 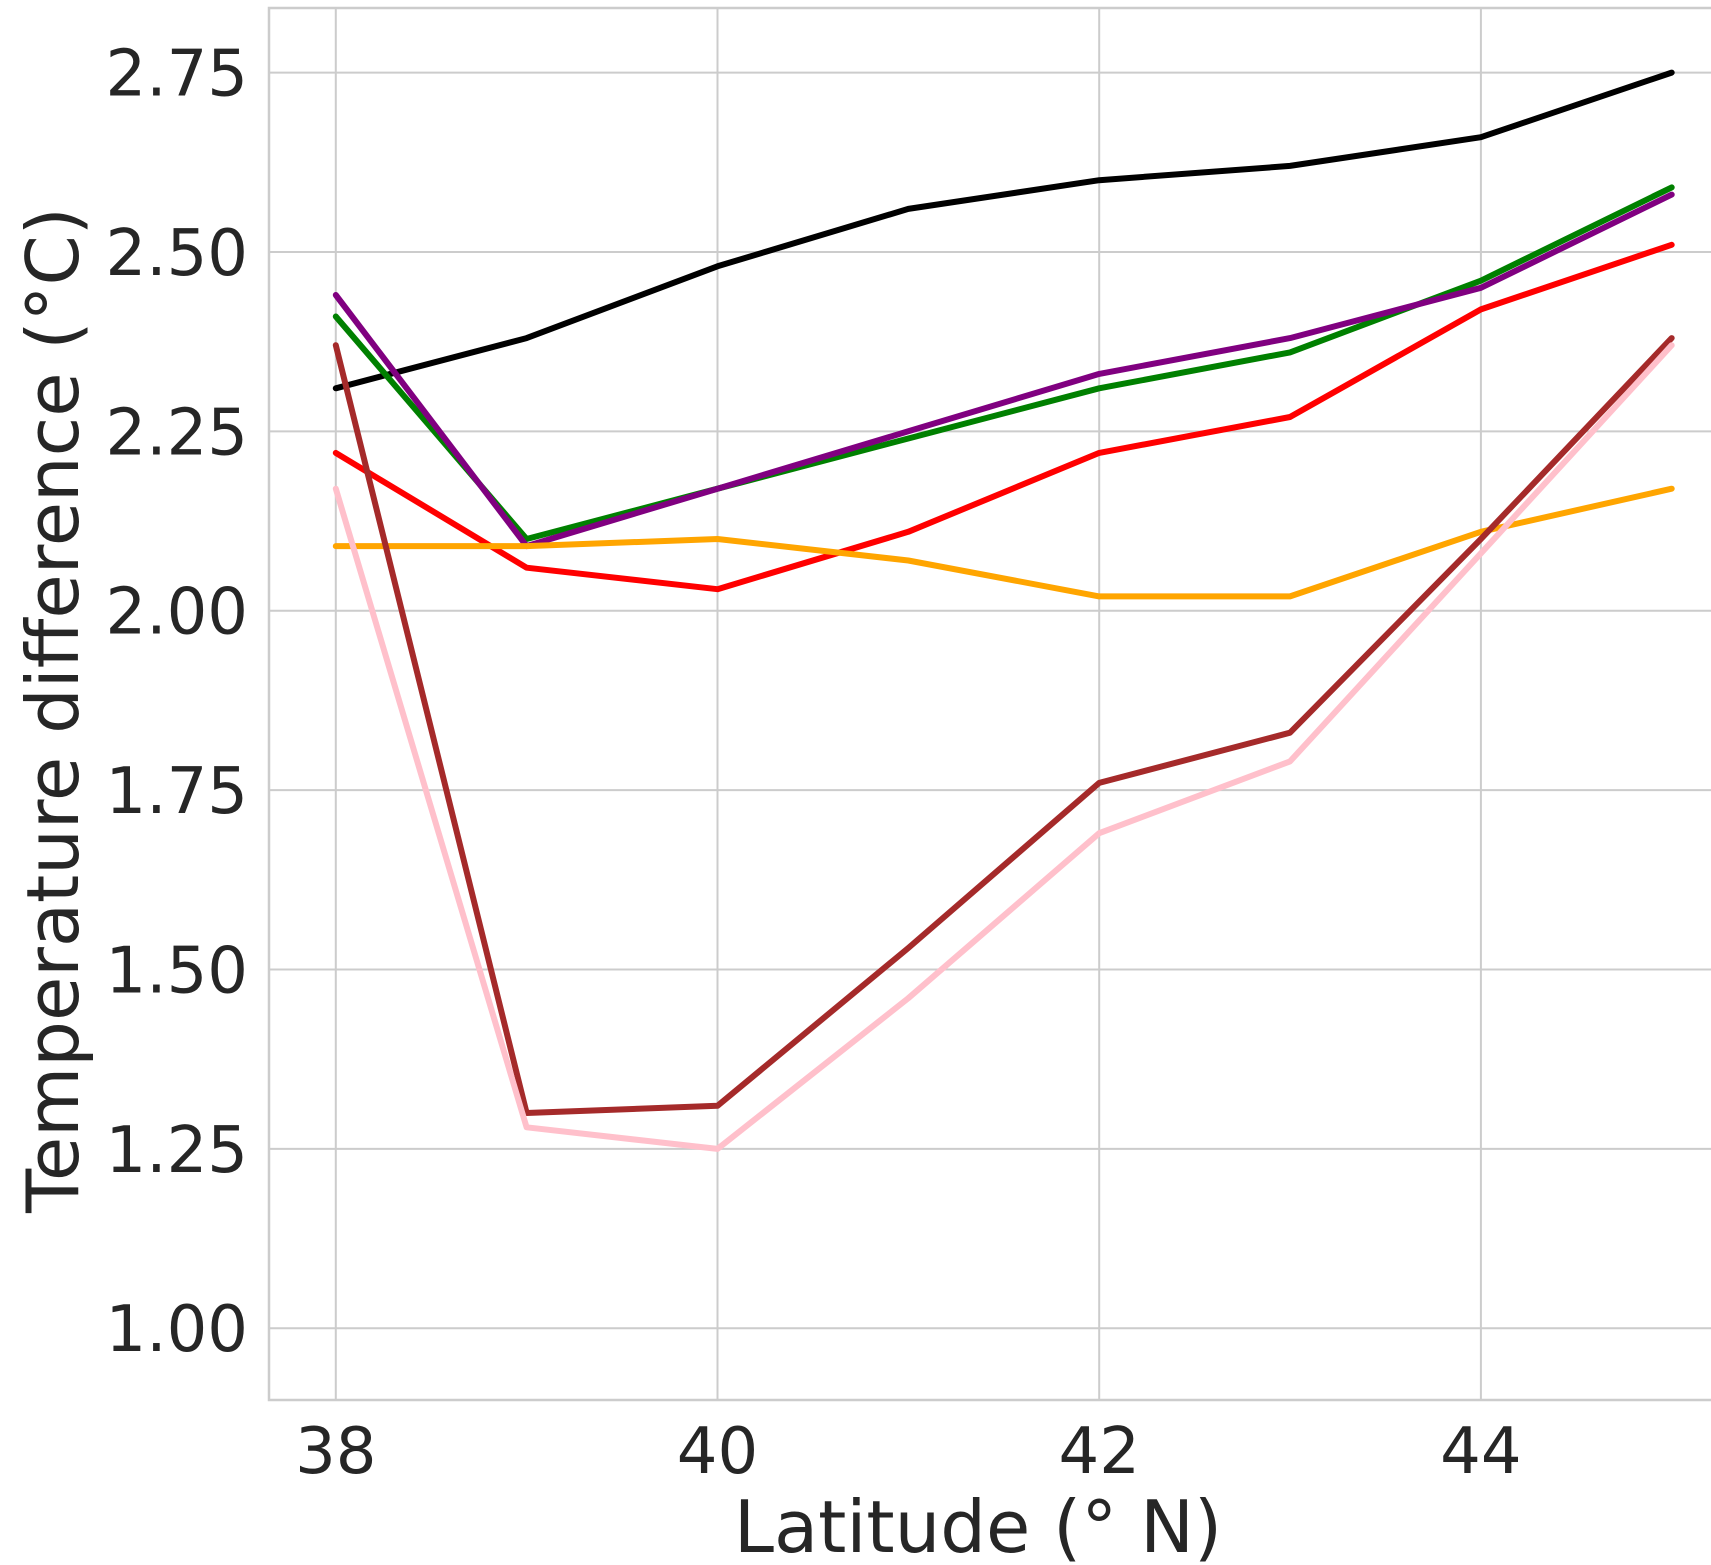 I want to click on y-tick-label: 2.00, so click(x=177, y=613).